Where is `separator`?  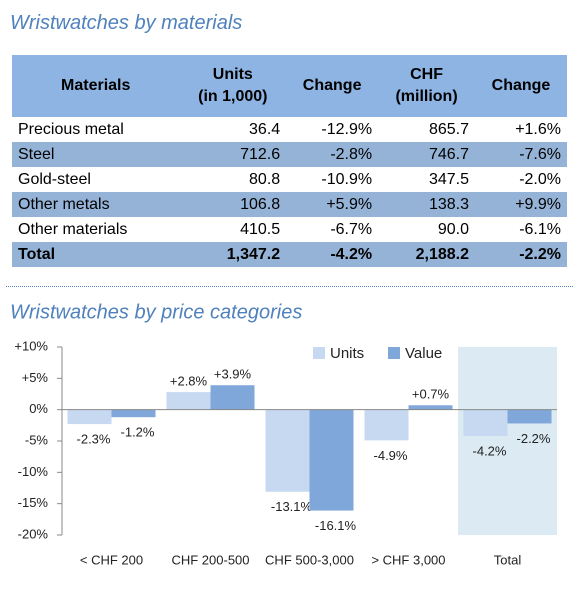 separator is located at coordinates (289, 286).